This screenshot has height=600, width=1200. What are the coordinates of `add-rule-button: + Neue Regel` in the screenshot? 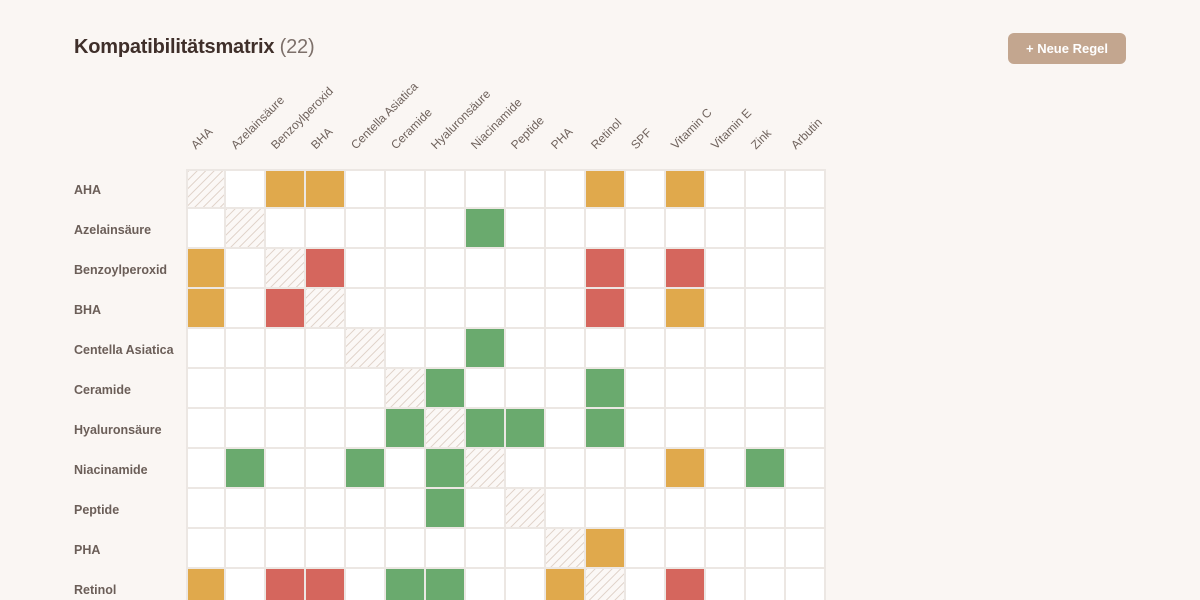 It's located at (1067, 48).